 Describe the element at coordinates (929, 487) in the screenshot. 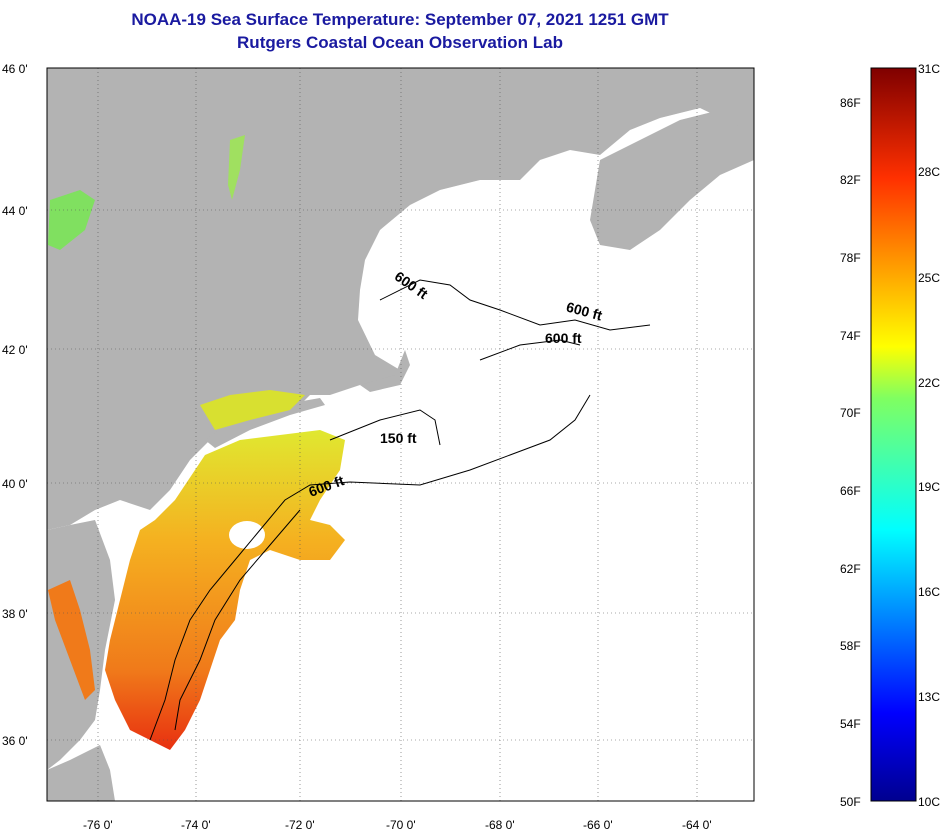

I see `cbar-c-19: 19C` at that location.